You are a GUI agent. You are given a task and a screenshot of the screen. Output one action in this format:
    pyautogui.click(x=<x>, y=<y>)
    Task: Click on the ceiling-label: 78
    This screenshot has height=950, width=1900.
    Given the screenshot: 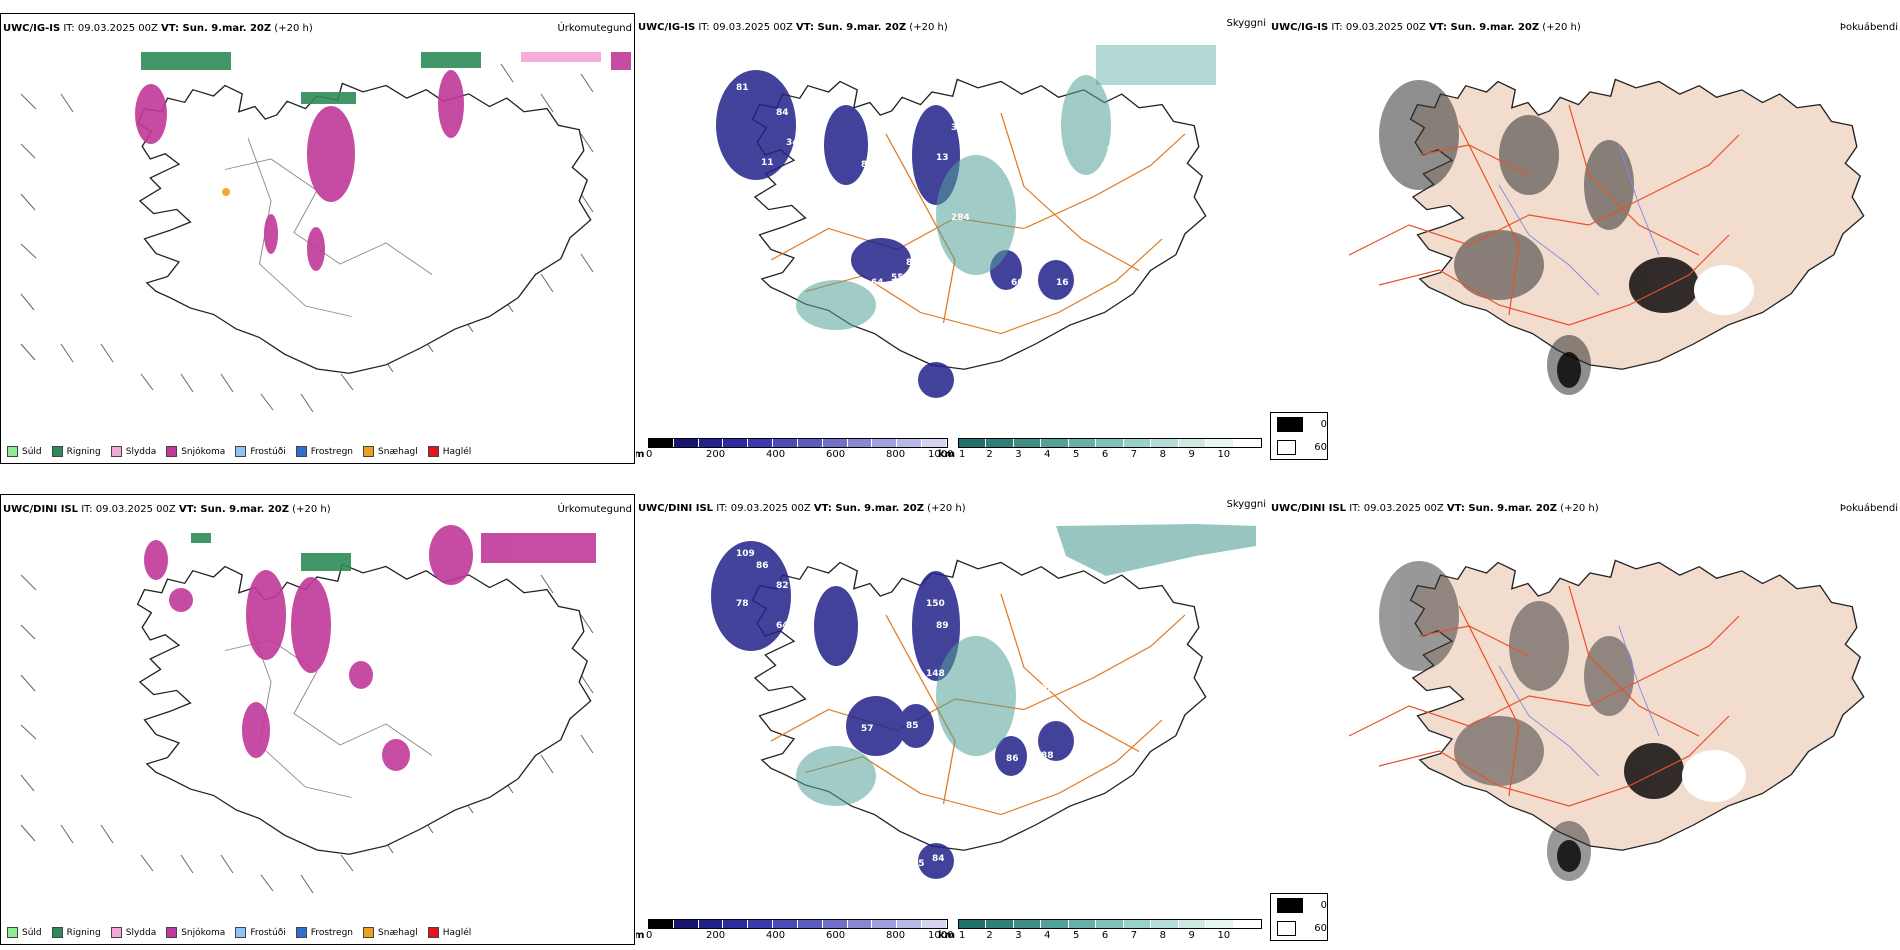 What is the action you would take?
    pyautogui.click(x=742, y=604)
    